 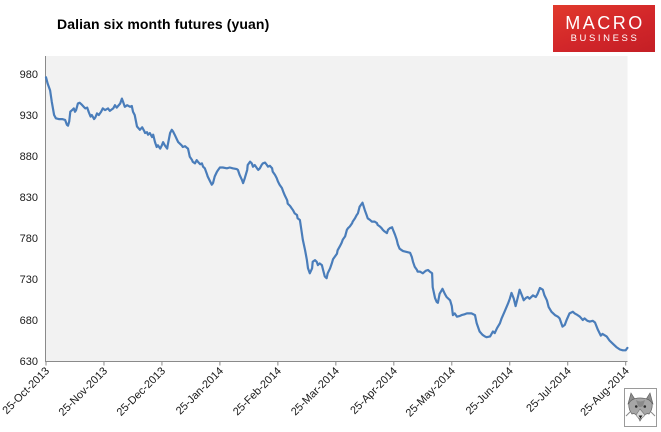 I want to click on x-tick-label: 25-Jan-2014, so click(x=200, y=391).